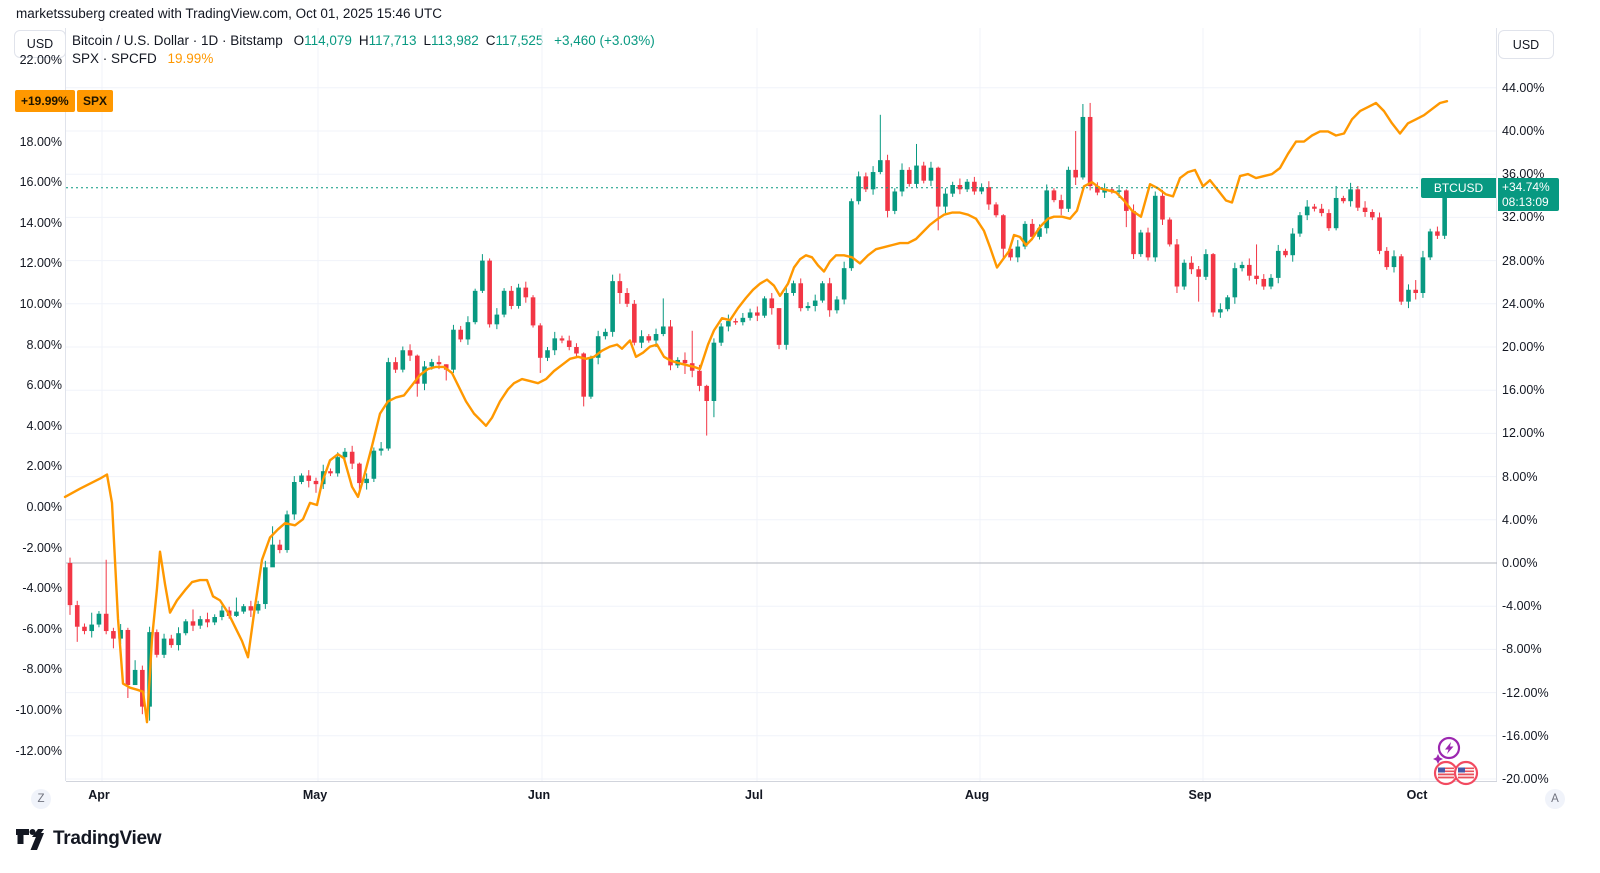 The image size is (1600, 873). What do you see at coordinates (41, 799) in the screenshot?
I see `timezone-button: Z` at bounding box center [41, 799].